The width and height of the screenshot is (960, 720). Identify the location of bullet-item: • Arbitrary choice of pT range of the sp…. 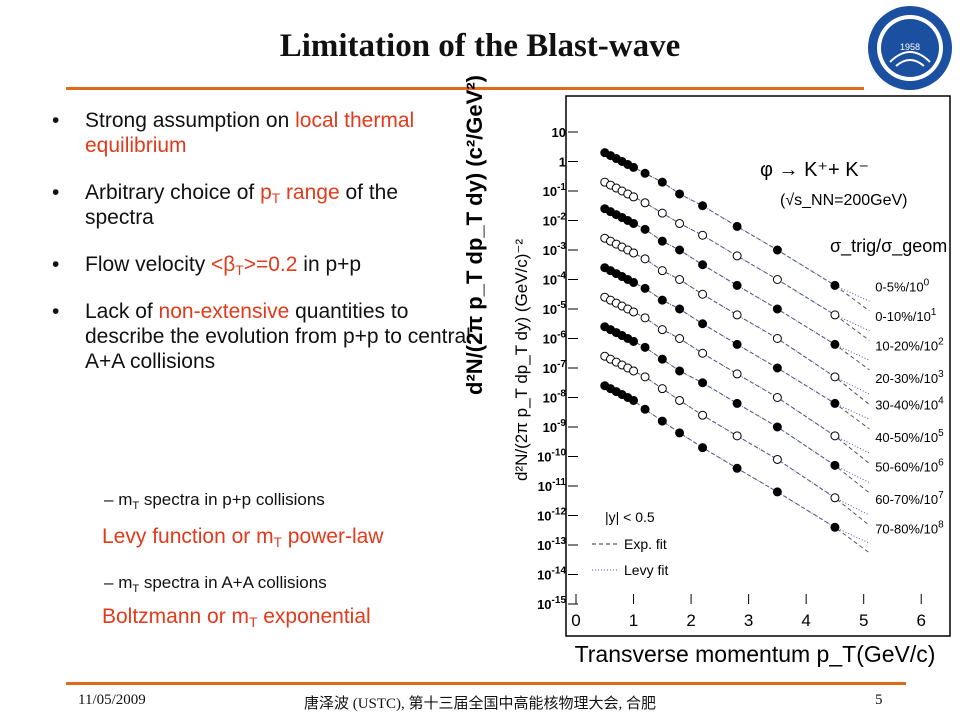
(225, 205).